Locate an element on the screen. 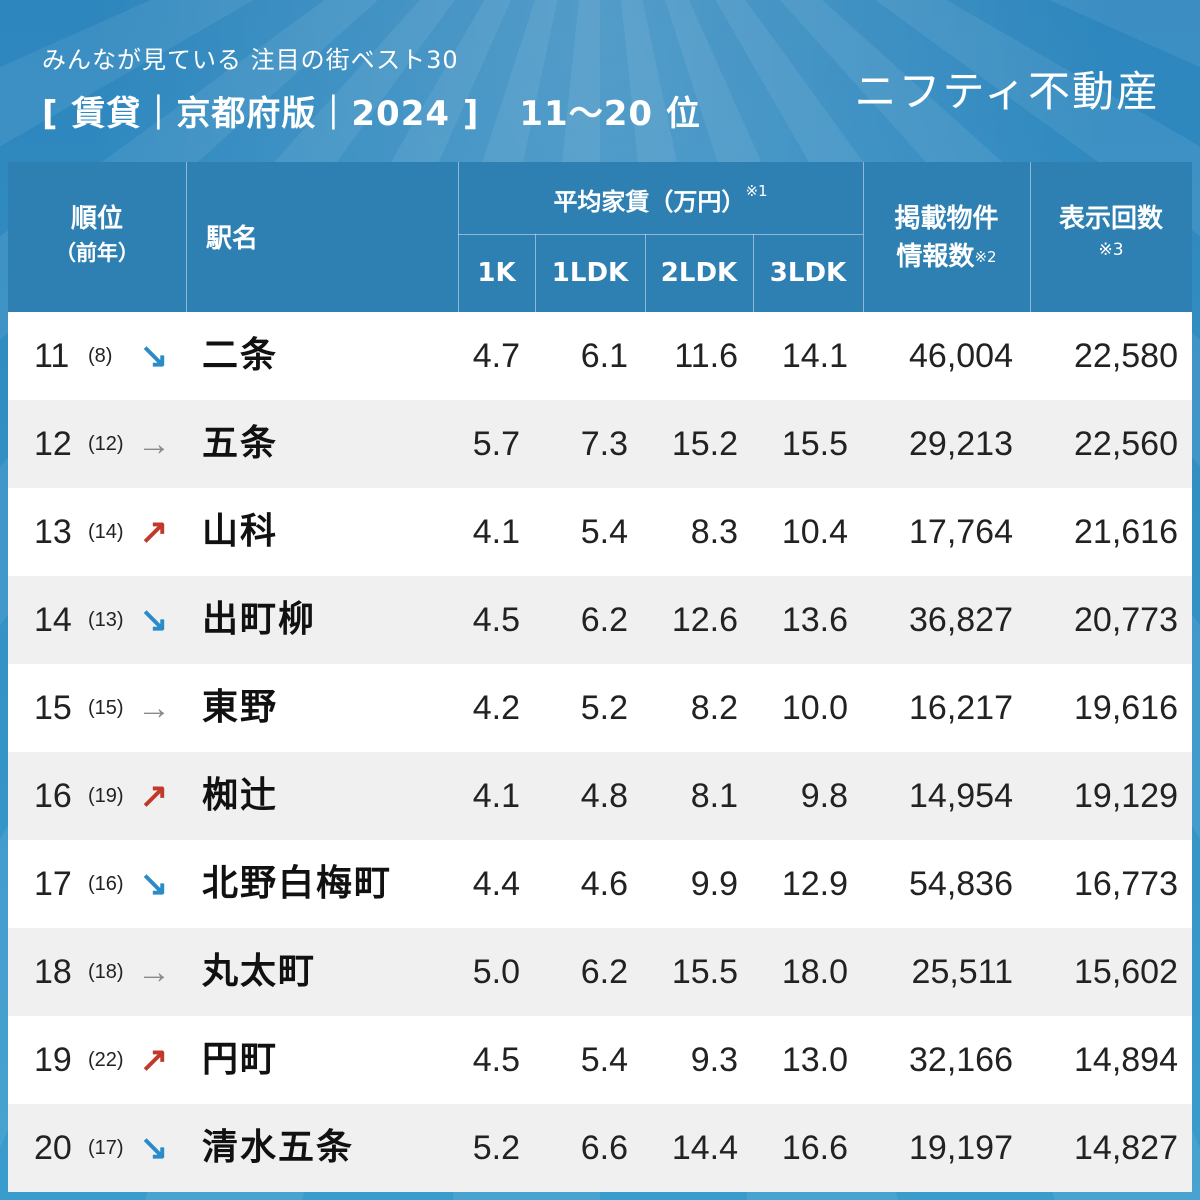  prev-rank-cell: (18) is located at coordinates (106, 972).